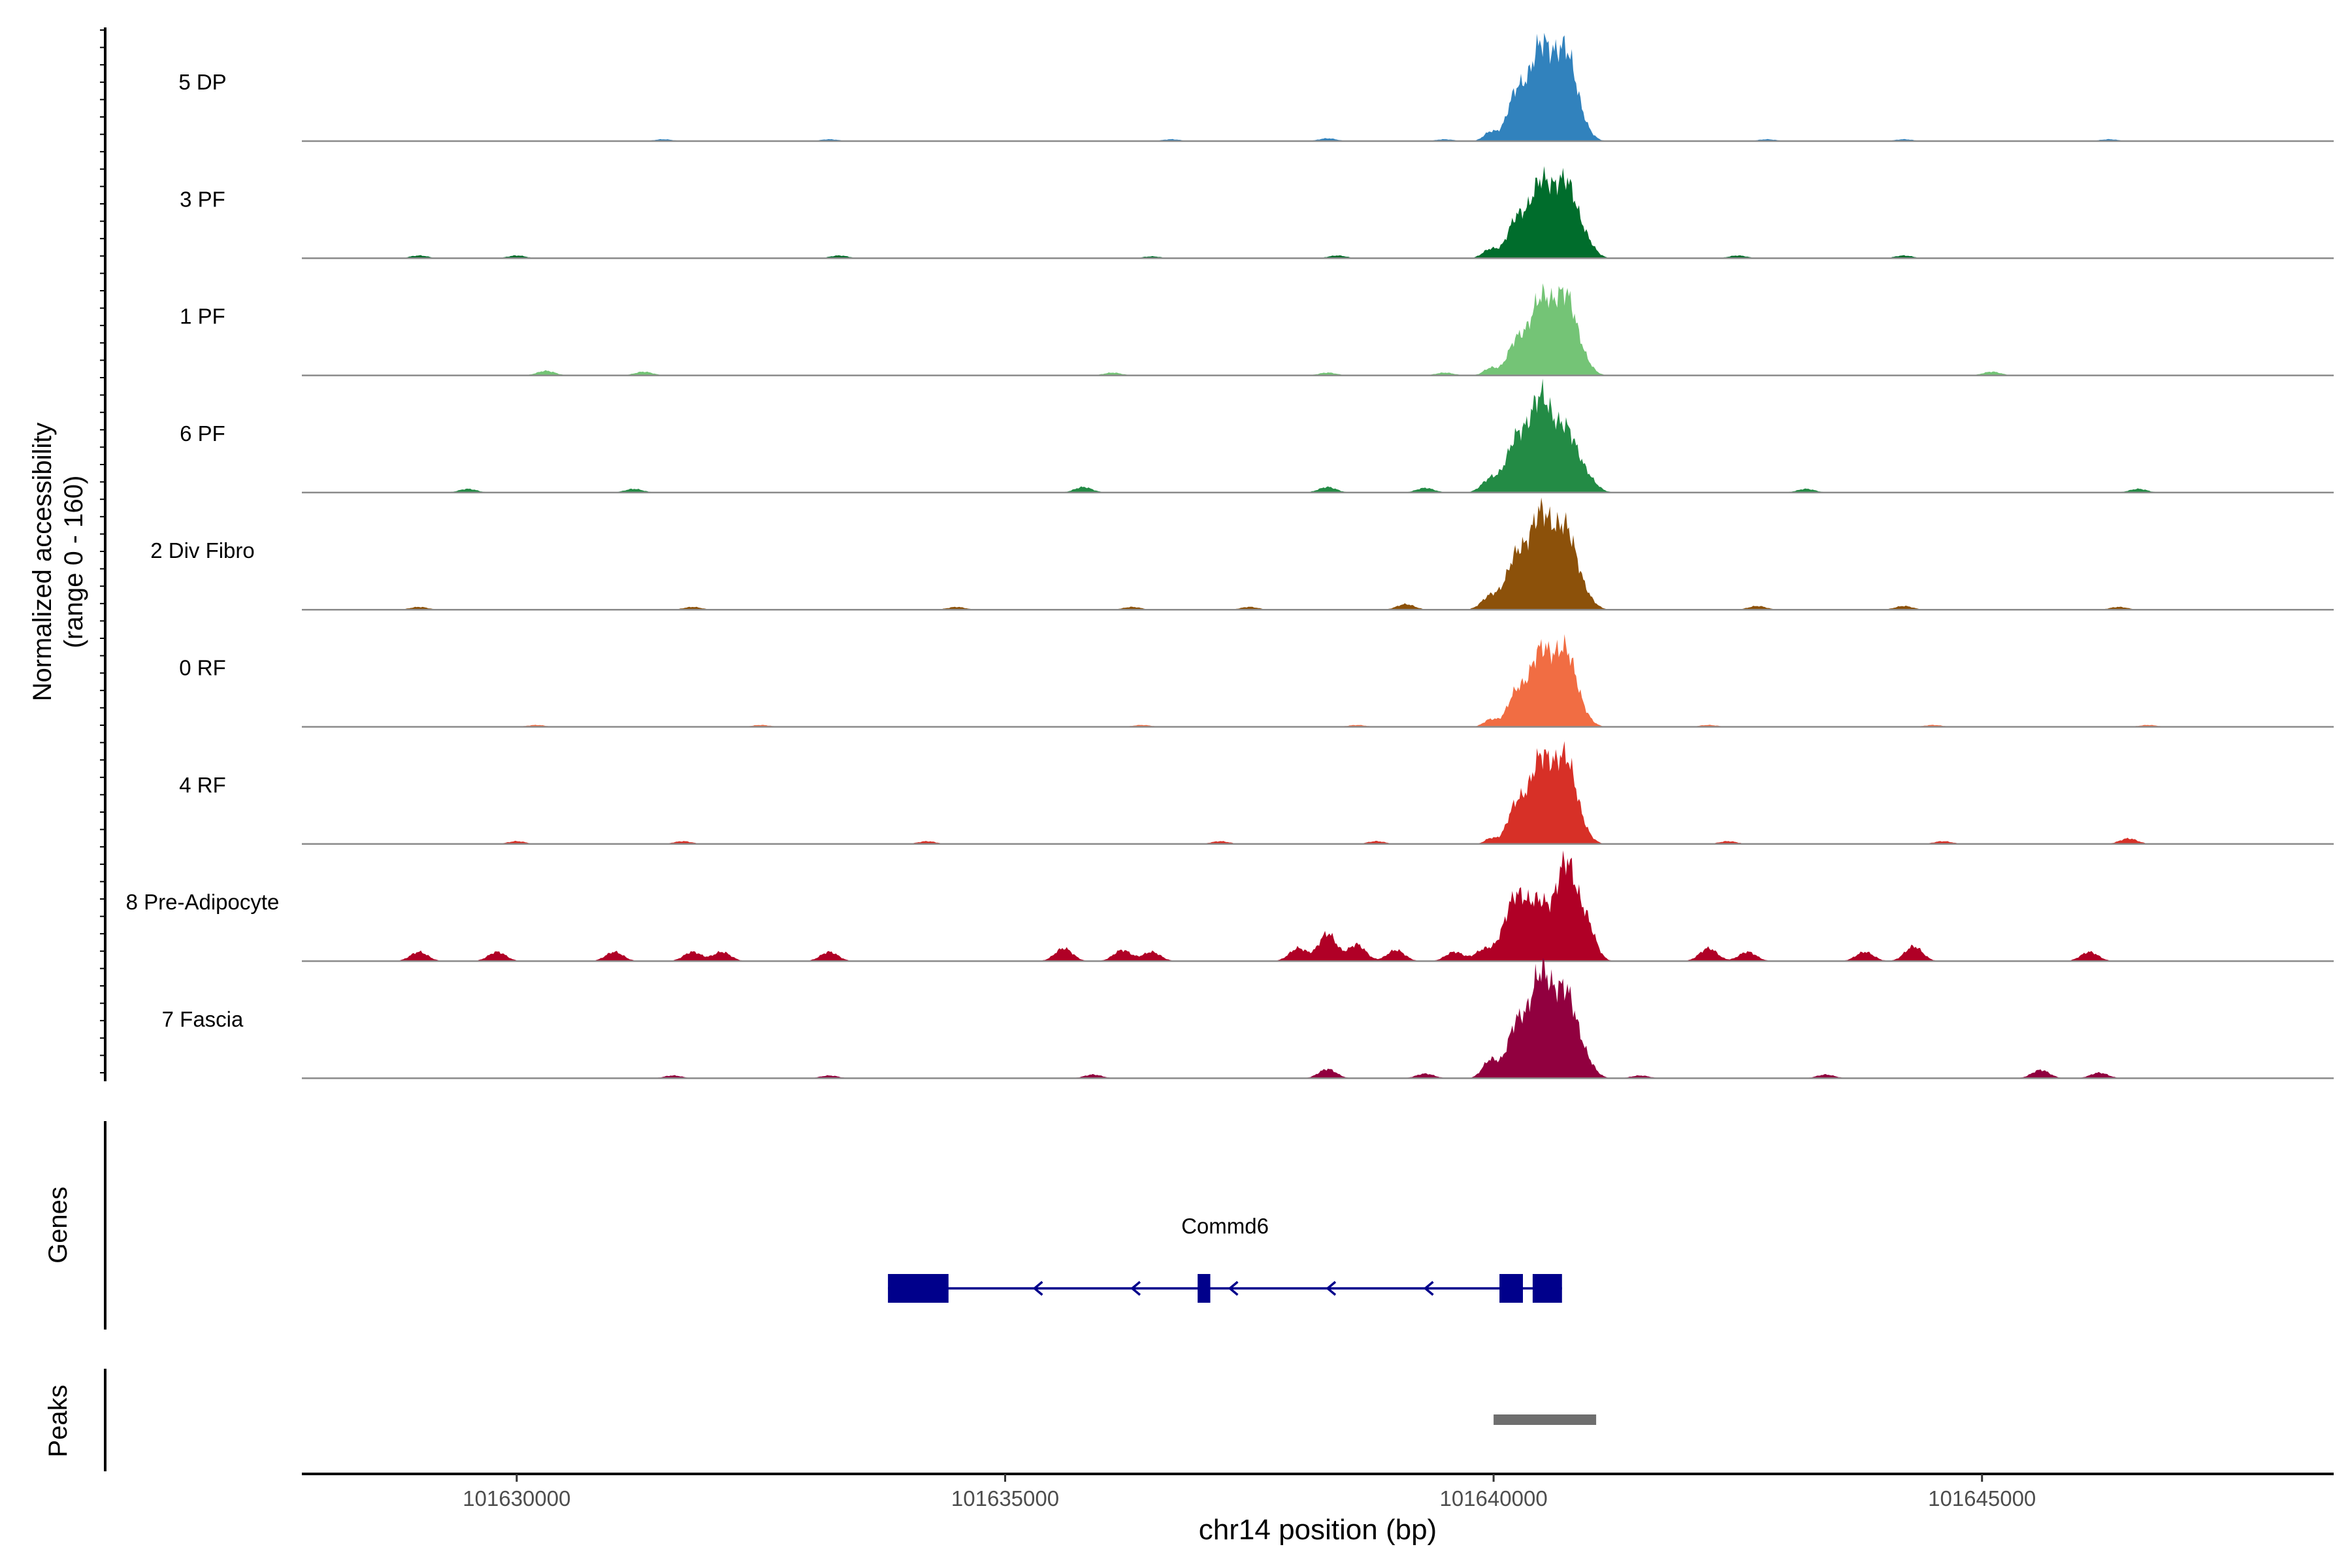  Describe the element at coordinates (1005, 1498) in the screenshot. I see `x-tick-label: 101635000` at that location.